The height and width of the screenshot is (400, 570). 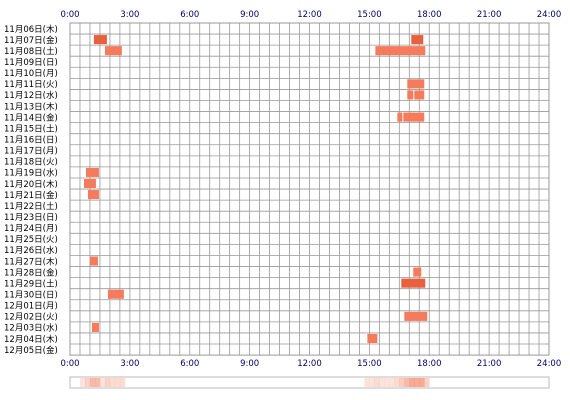 What do you see at coordinates (31, 318) in the screenshot?
I see `row-label: 12月02日(火)` at bounding box center [31, 318].